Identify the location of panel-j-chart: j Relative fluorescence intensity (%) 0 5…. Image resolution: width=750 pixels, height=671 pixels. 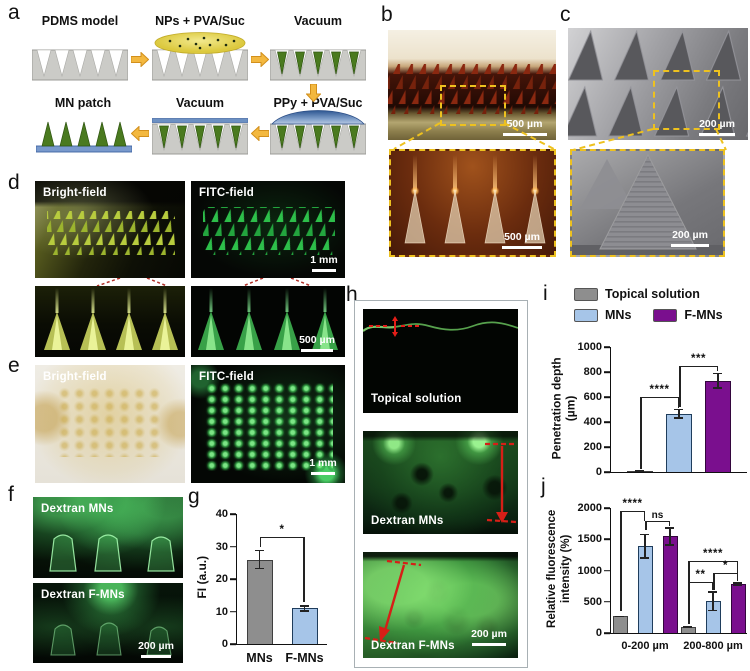
(645, 572).